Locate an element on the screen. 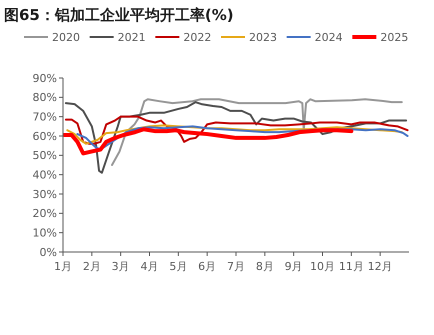 The width and height of the screenshot is (434, 335). x-tick-label: 1月 is located at coordinates (63, 266).